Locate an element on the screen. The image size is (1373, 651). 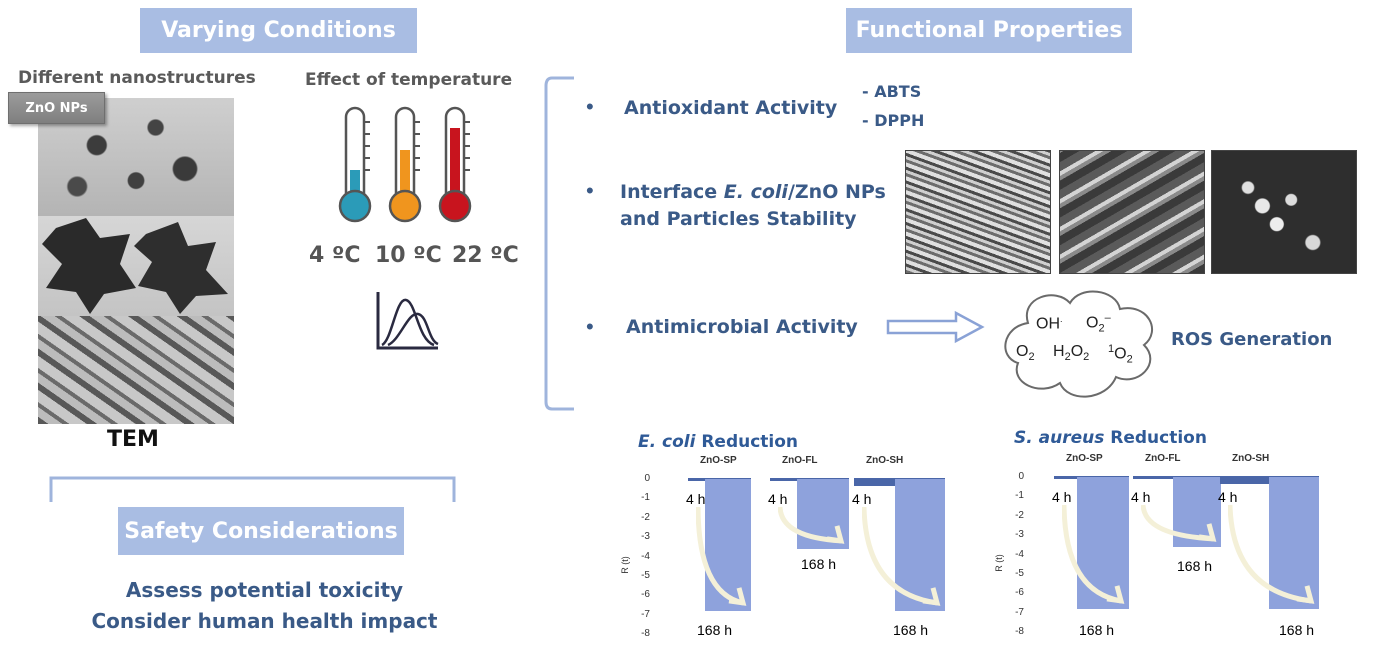
saureus-ytick: -8 is located at coordinates (1019, 632).